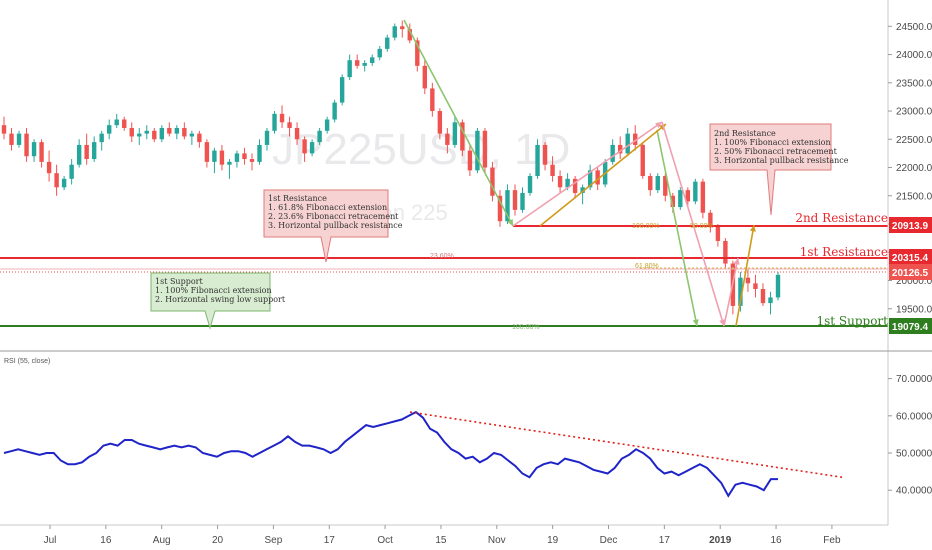 The image size is (932, 550). I want to click on time-tick-label: Nov, so click(497, 540).